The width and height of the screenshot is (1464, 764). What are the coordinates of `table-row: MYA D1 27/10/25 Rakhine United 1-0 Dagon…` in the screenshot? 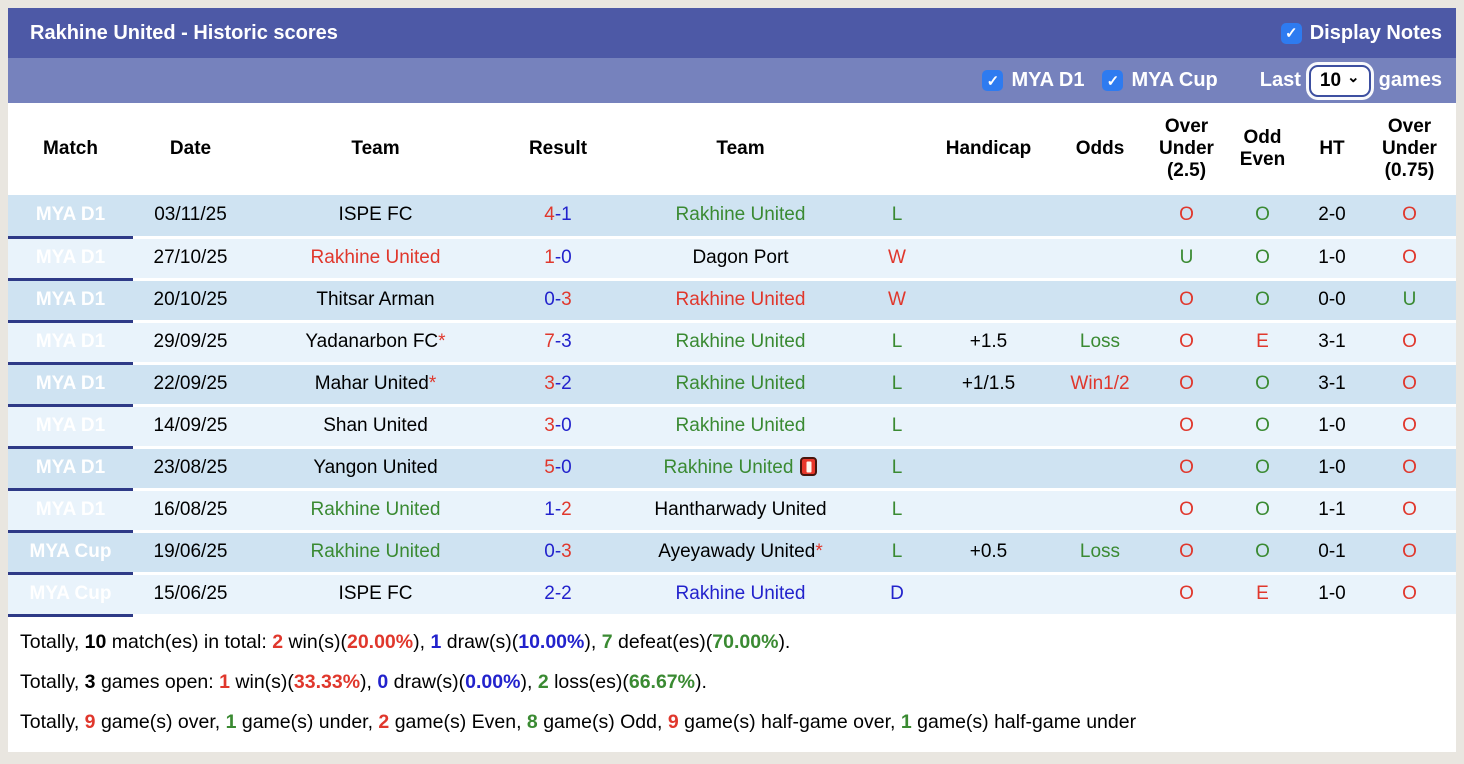 It's located at (732, 259).